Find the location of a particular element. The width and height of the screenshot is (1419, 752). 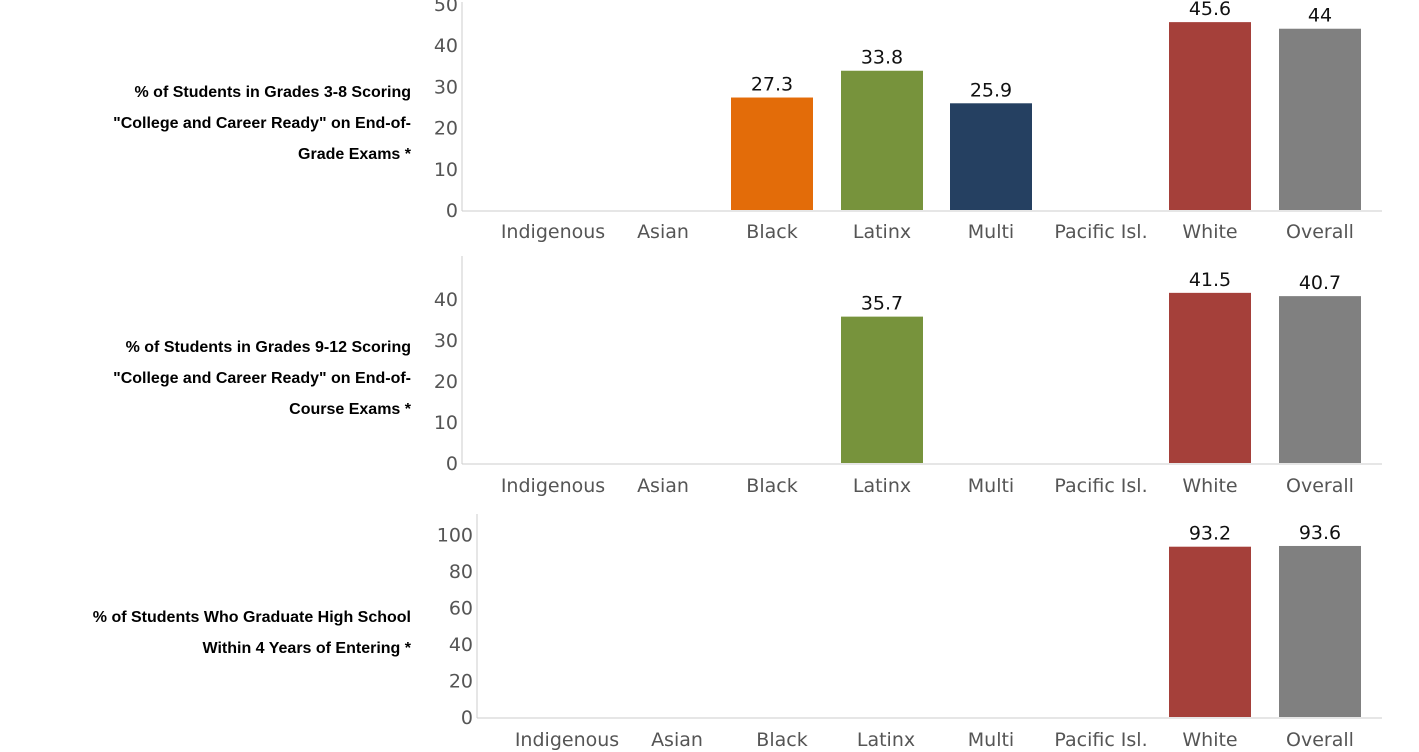

value-label: 27.3 is located at coordinates (772, 85).